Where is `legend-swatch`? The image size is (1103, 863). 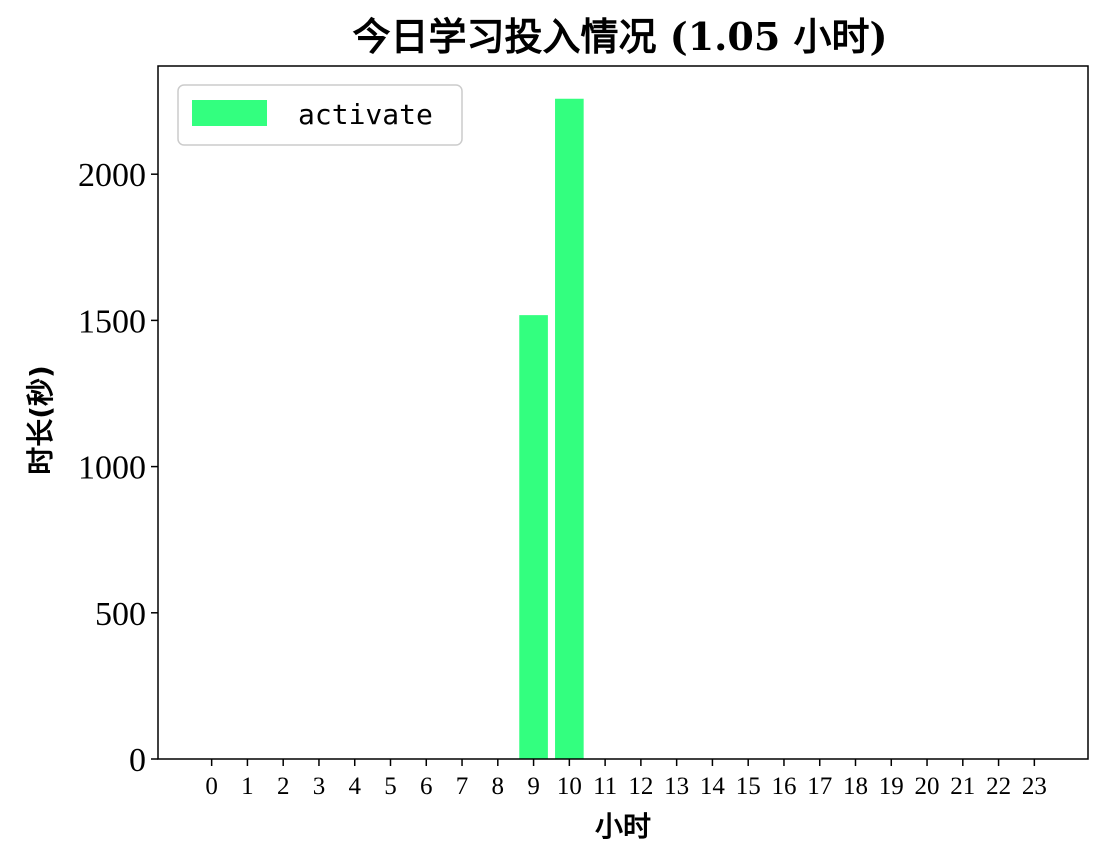 legend-swatch is located at coordinates (229, 113).